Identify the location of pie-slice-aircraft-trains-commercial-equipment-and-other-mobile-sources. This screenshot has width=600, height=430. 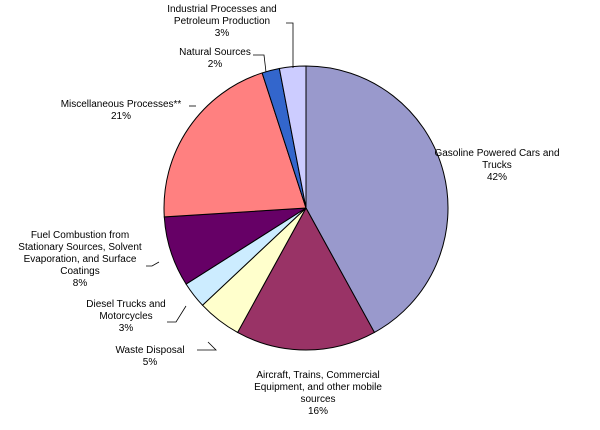
(306, 278).